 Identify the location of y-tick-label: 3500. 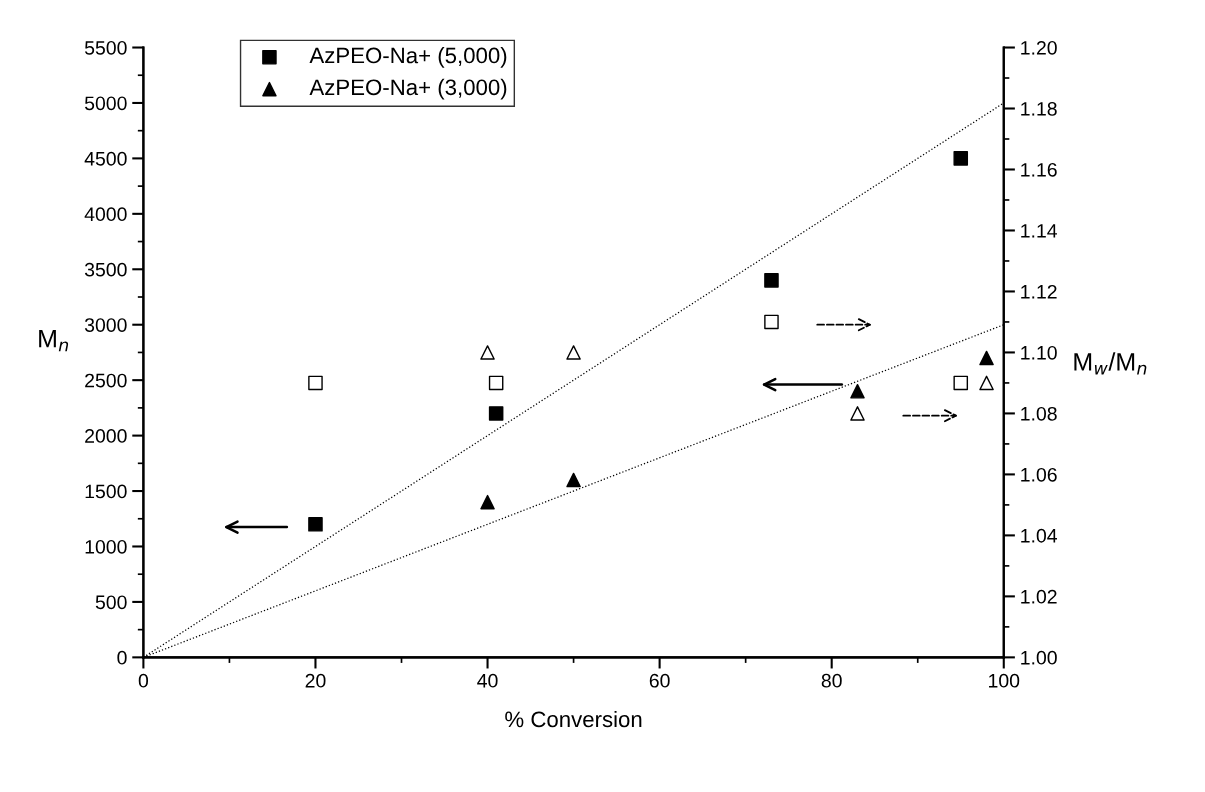
(105, 269).